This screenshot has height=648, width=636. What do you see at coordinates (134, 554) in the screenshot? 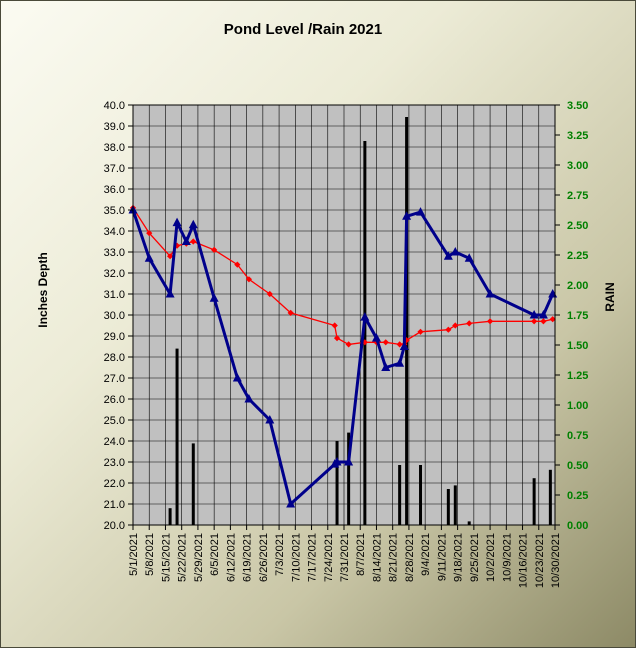
I see `x-tick-label: 5/1/2021` at bounding box center [134, 554].